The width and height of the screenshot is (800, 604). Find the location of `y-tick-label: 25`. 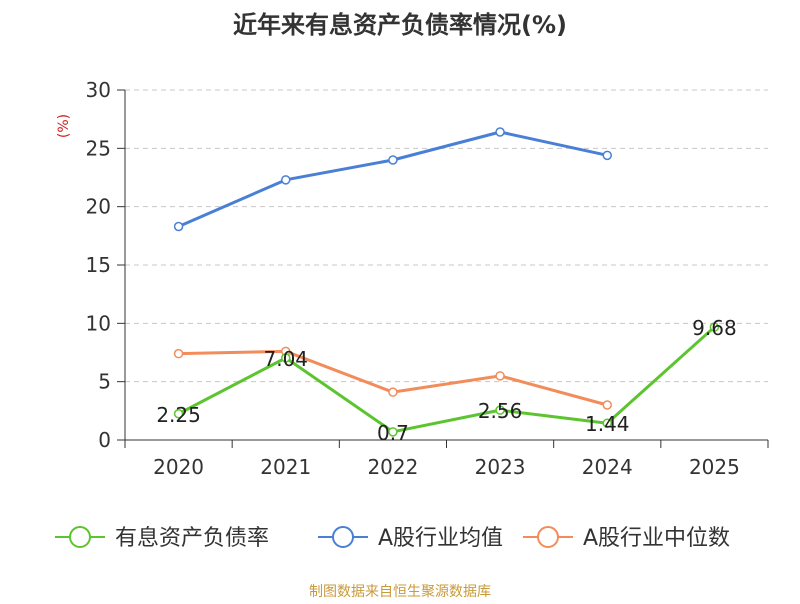

y-tick-label: 25 is located at coordinates (98, 148).